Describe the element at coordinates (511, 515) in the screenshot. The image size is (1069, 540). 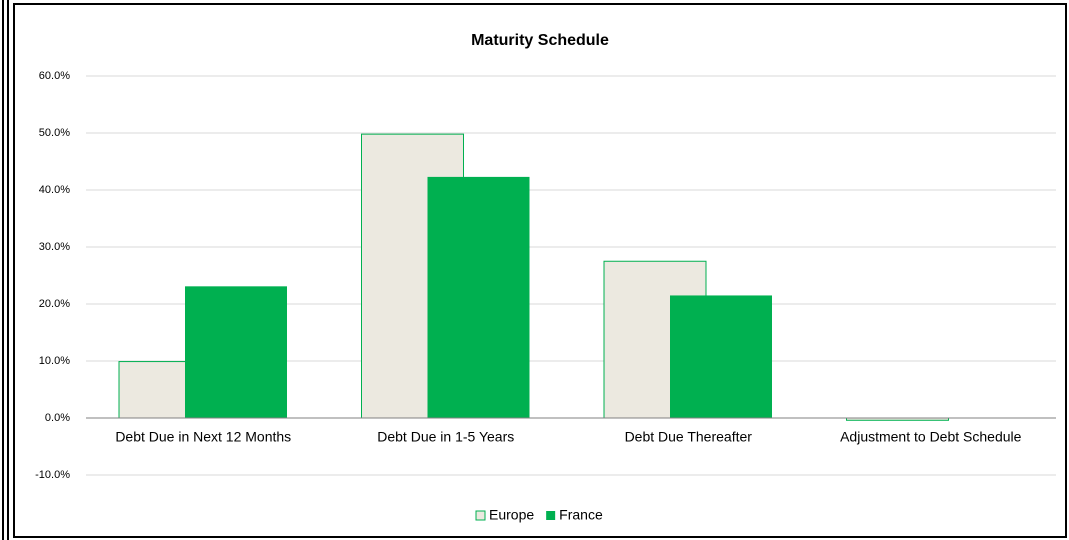
I see `legend-label: Europe` at that location.